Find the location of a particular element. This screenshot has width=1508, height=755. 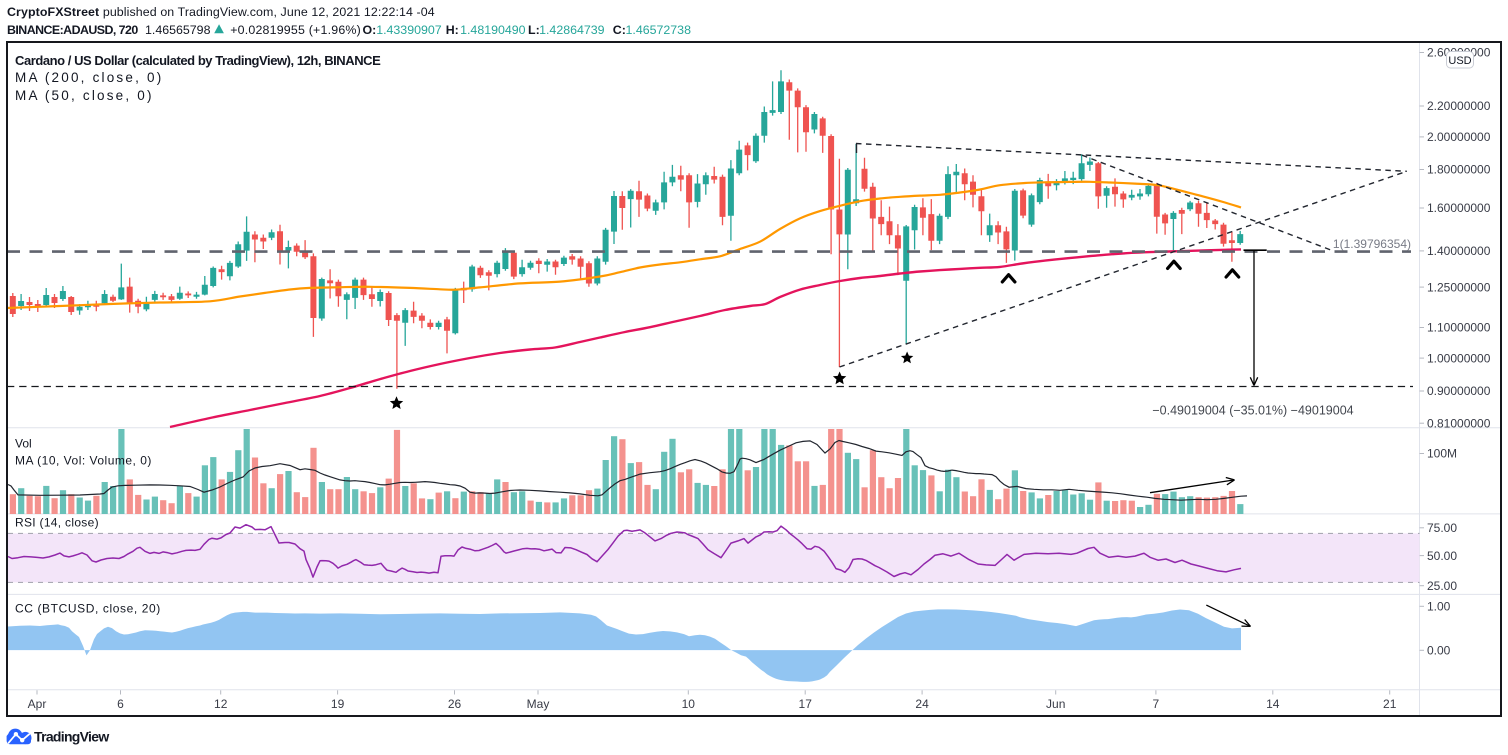

svg-text: L: is located at coordinates (534, 30).